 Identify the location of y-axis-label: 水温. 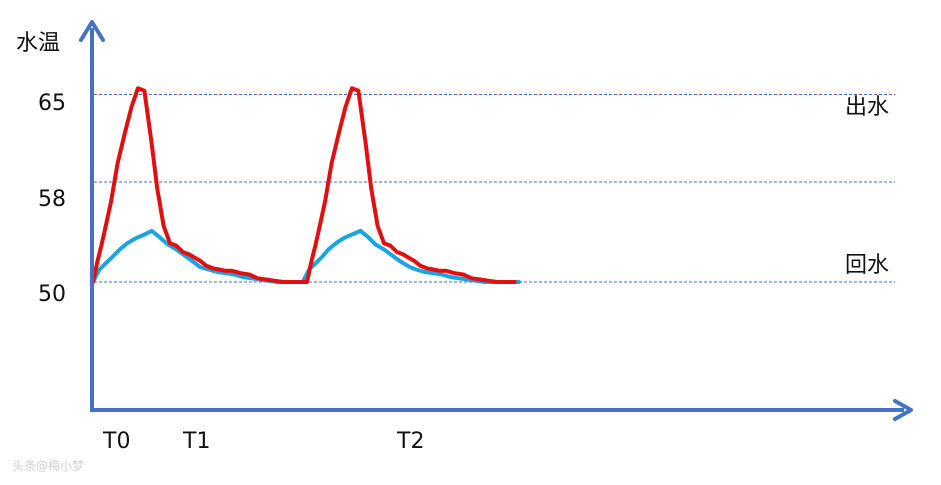
(38, 43).